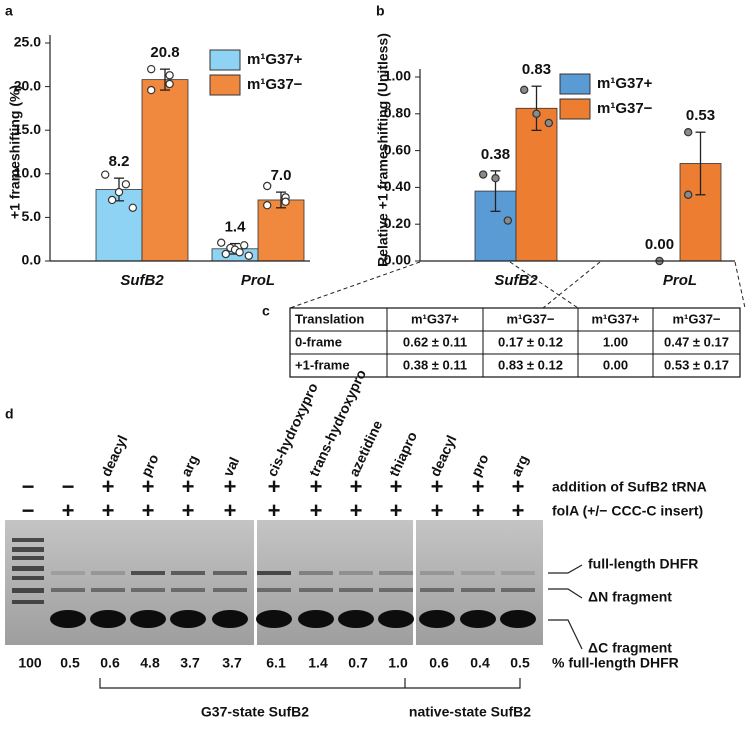  Describe the element at coordinates (536, 69) in the screenshot. I see `value-label: 0.83` at that location.